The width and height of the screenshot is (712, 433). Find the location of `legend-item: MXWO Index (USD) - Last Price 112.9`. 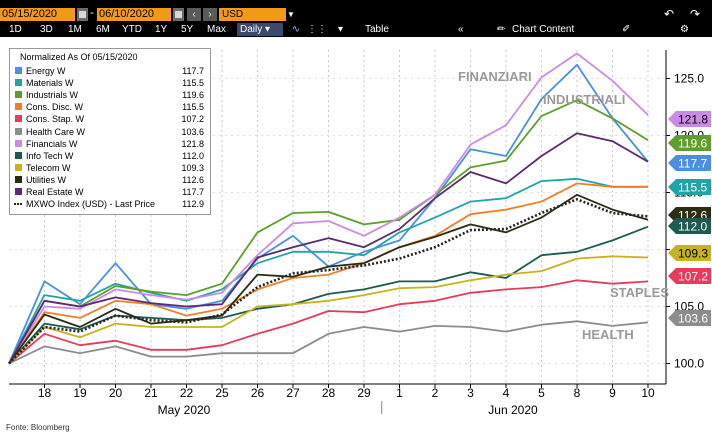

legend-item: MXWO Index (USD) - Last Price 112.9 is located at coordinates (110, 204).